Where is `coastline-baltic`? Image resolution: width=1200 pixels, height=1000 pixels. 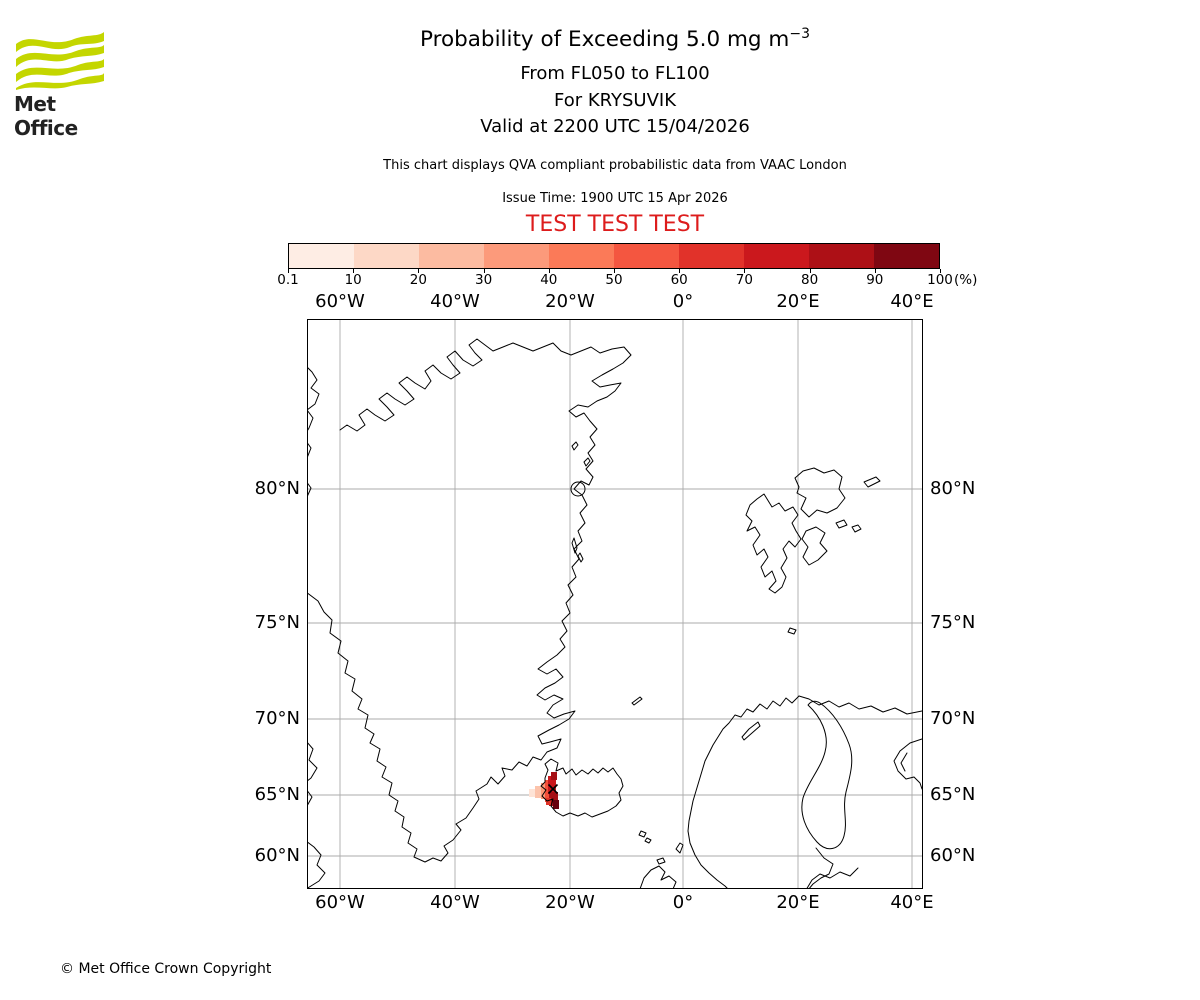
coastline-baltic is located at coordinates (820, 867).